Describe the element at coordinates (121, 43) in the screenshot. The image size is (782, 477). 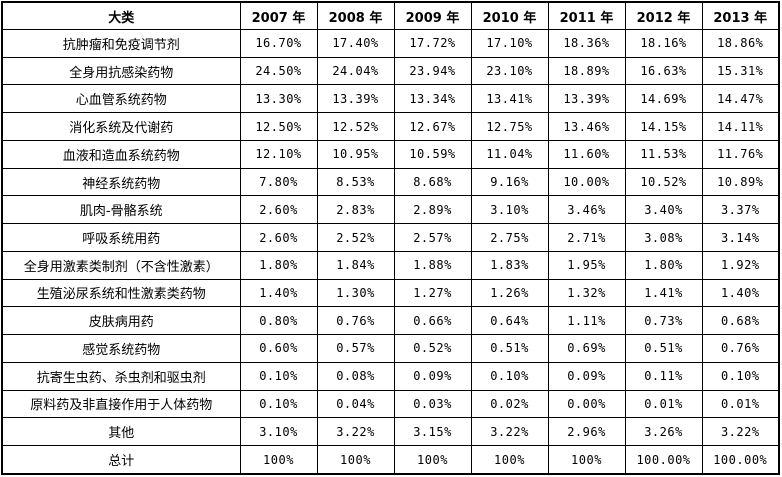
I see `category-cell: 抗肿瘤和免疫调节剂` at that location.